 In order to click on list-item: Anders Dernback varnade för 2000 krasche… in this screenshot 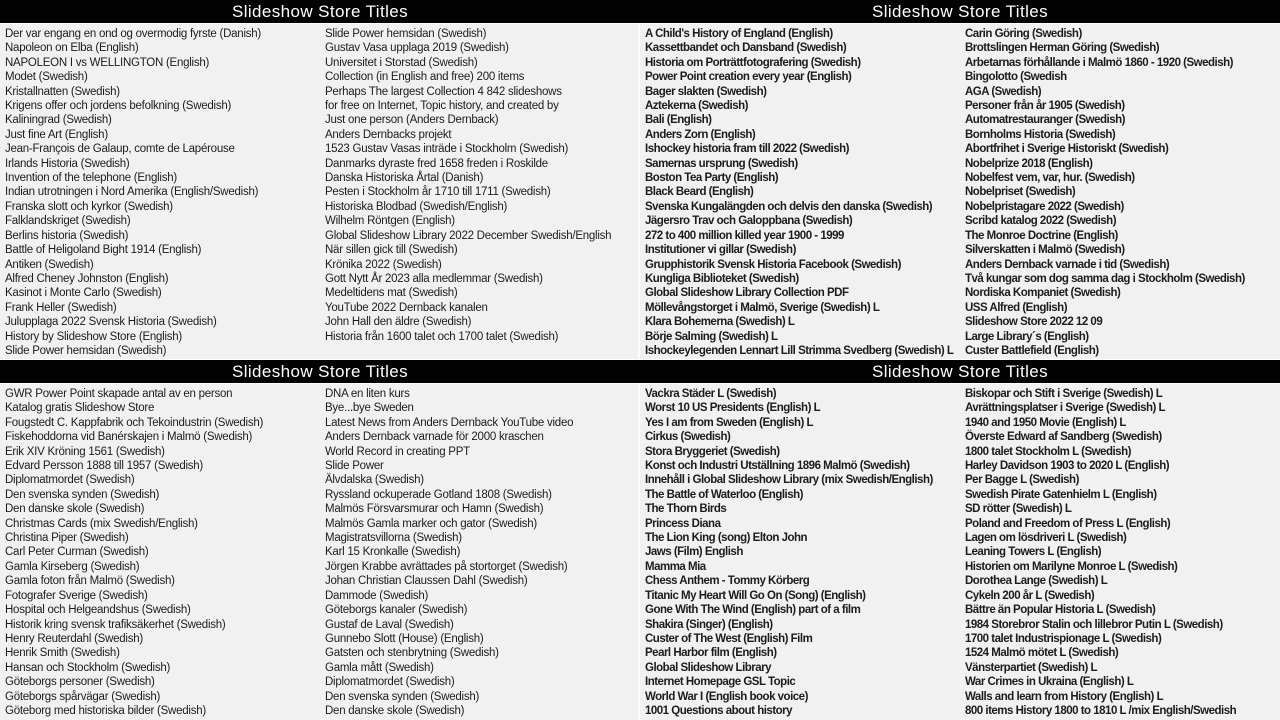, I will do `click(434, 437)`.